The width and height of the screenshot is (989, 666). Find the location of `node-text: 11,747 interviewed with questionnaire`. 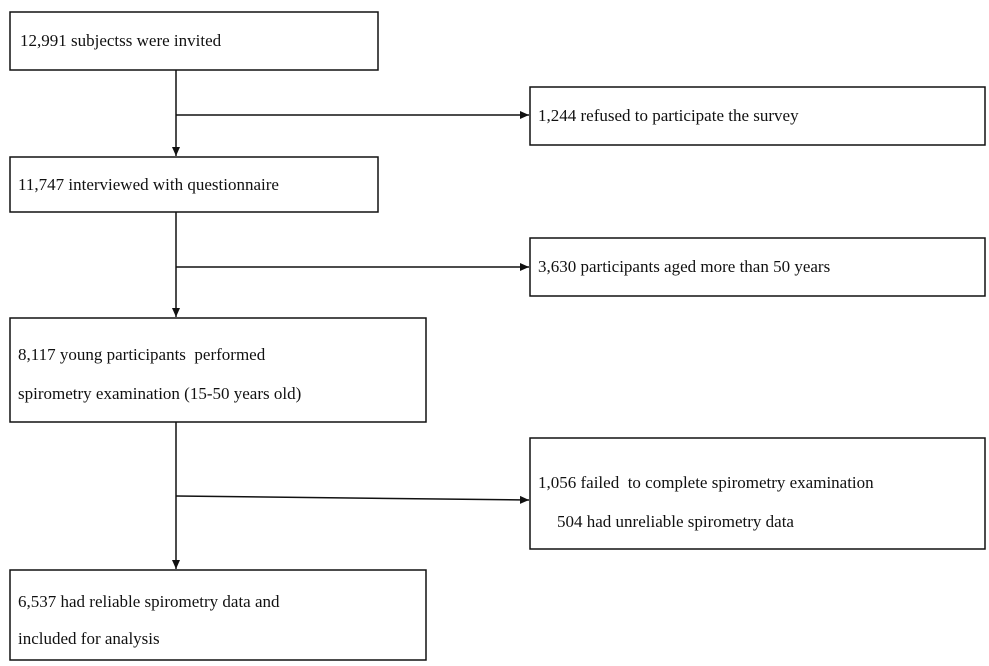

node-text: 11,747 interviewed with questionnaire is located at coordinates (148, 184).